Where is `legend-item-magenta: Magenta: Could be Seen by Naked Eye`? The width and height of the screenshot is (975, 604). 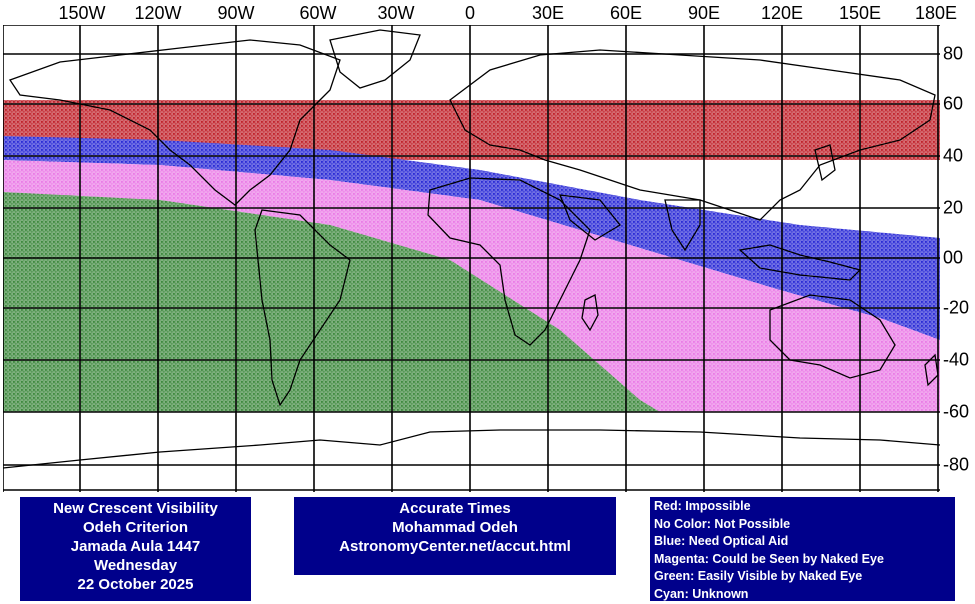 legend-item-magenta: Magenta: Could be Seen by Naked Eye is located at coordinates (769, 558).